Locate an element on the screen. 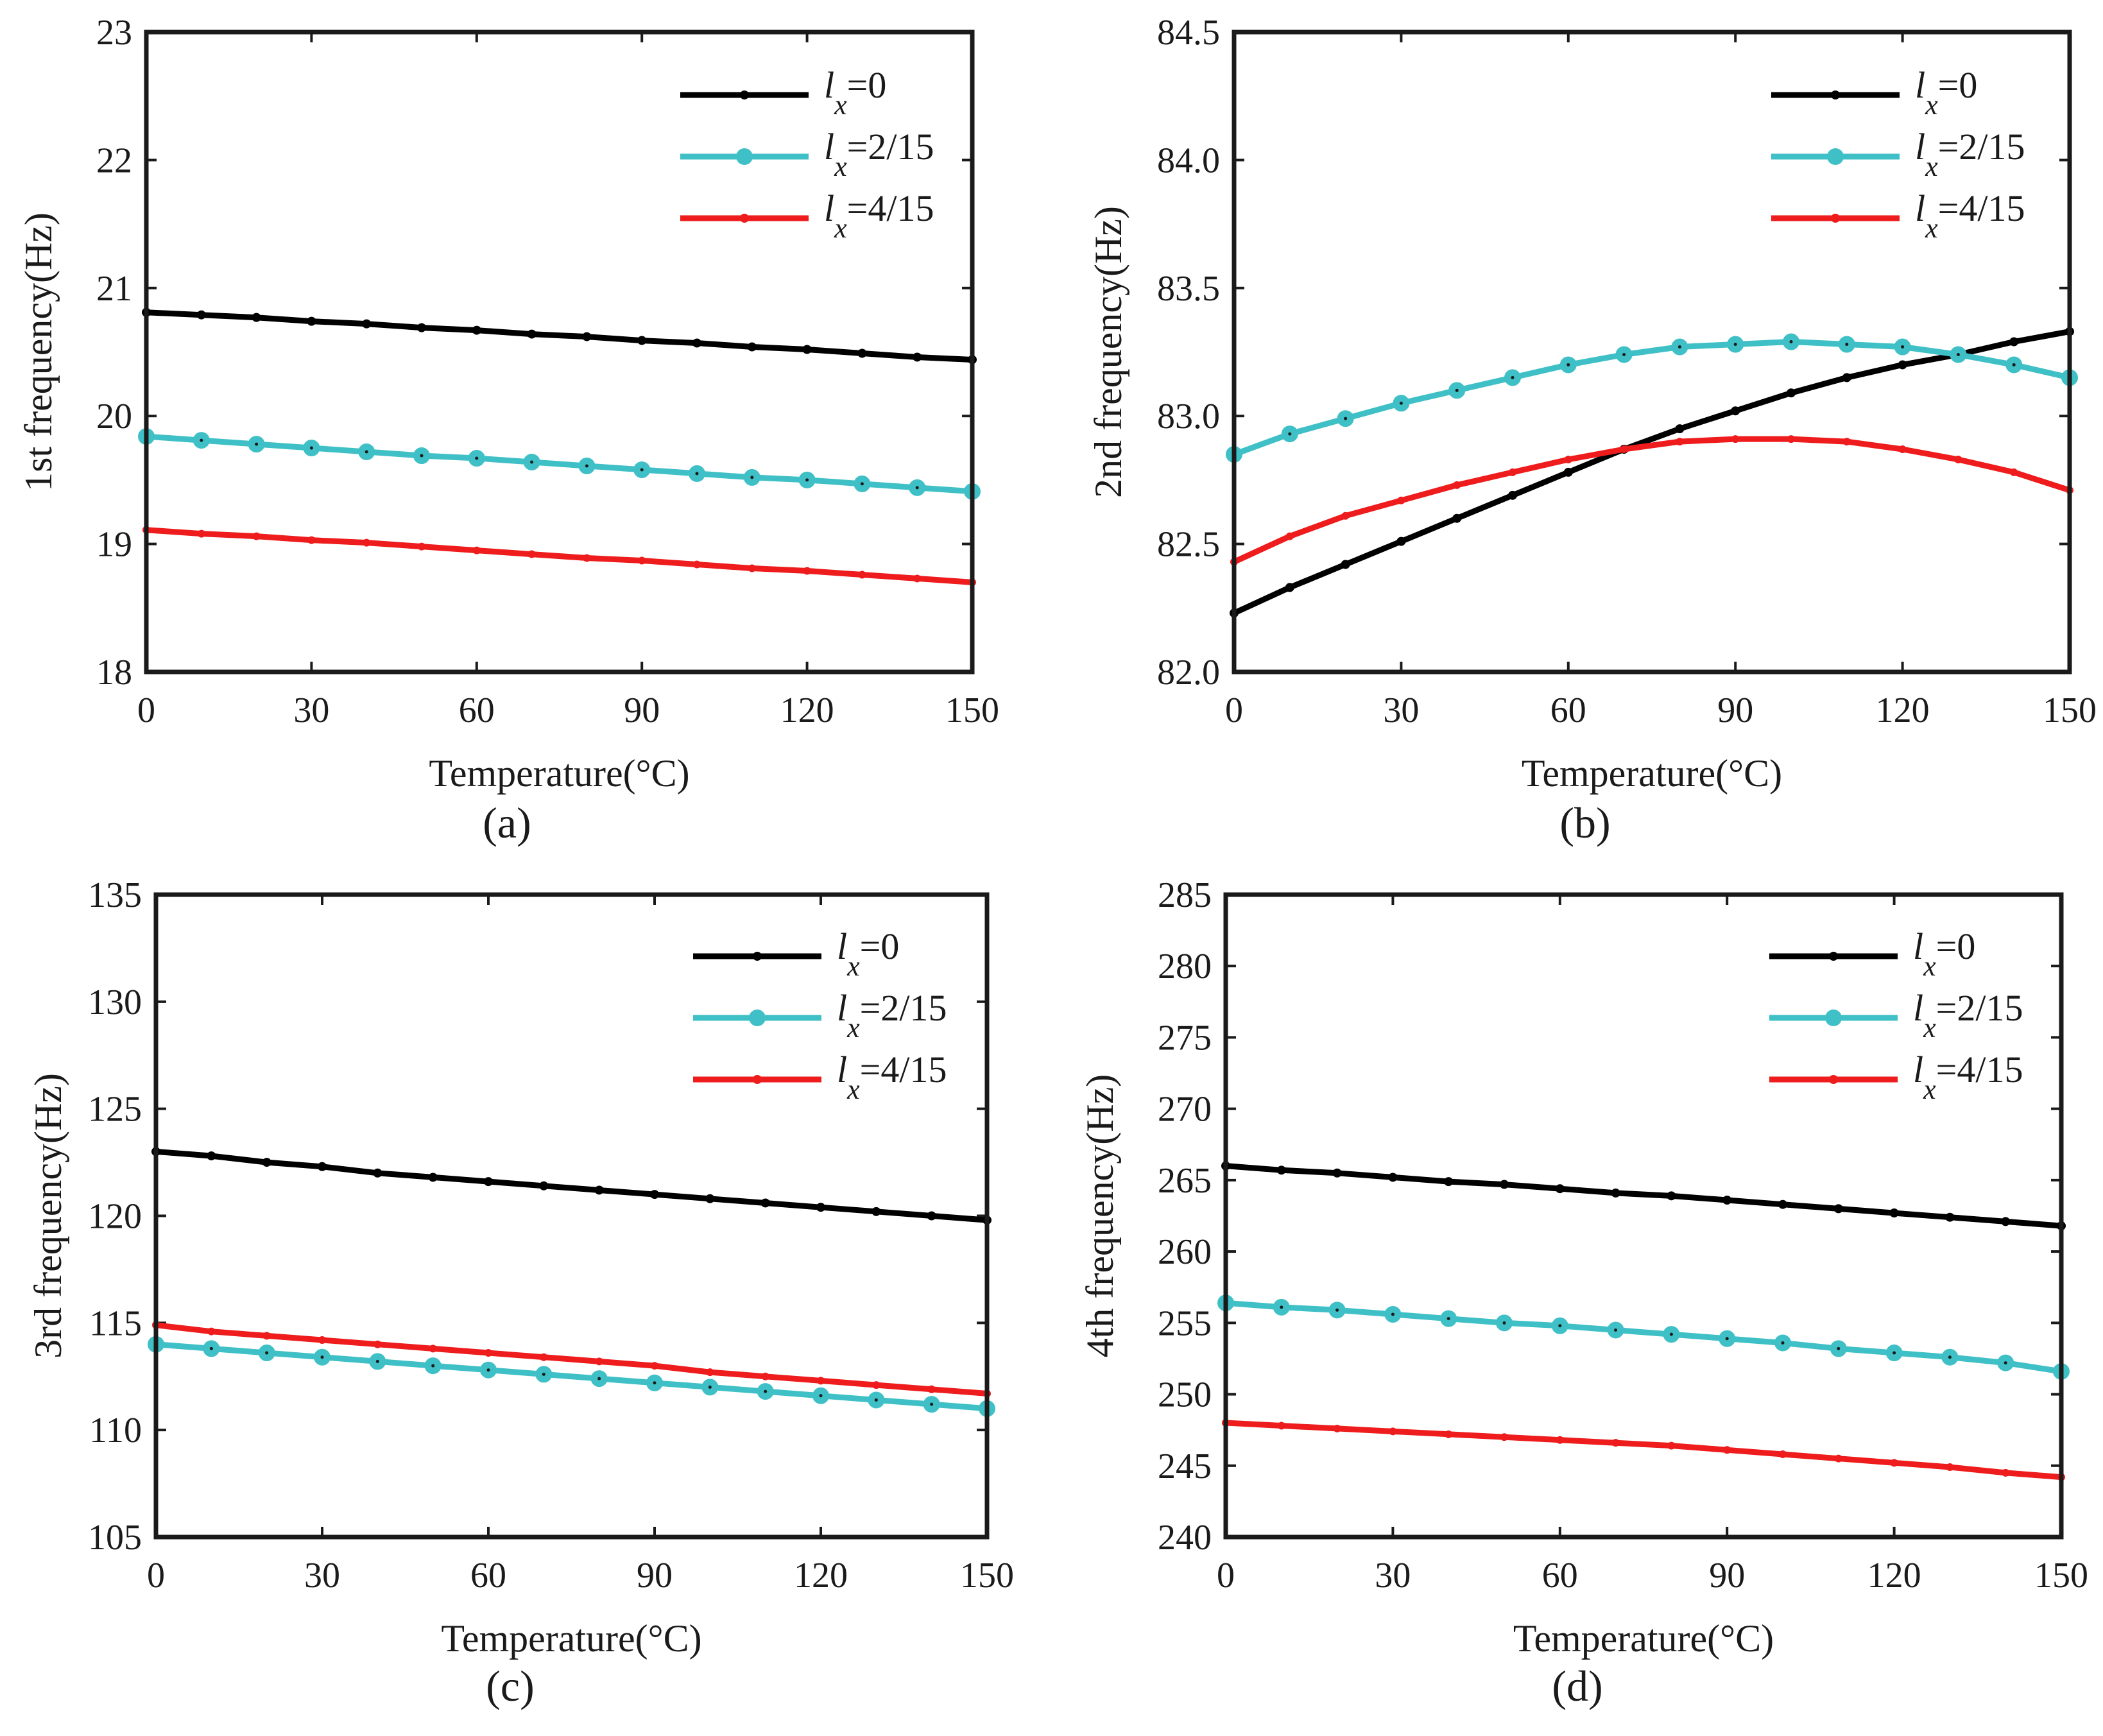 The width and height of the screenshot is (2103, 1736). plot-frame is located at coordinates (1643, 1216).